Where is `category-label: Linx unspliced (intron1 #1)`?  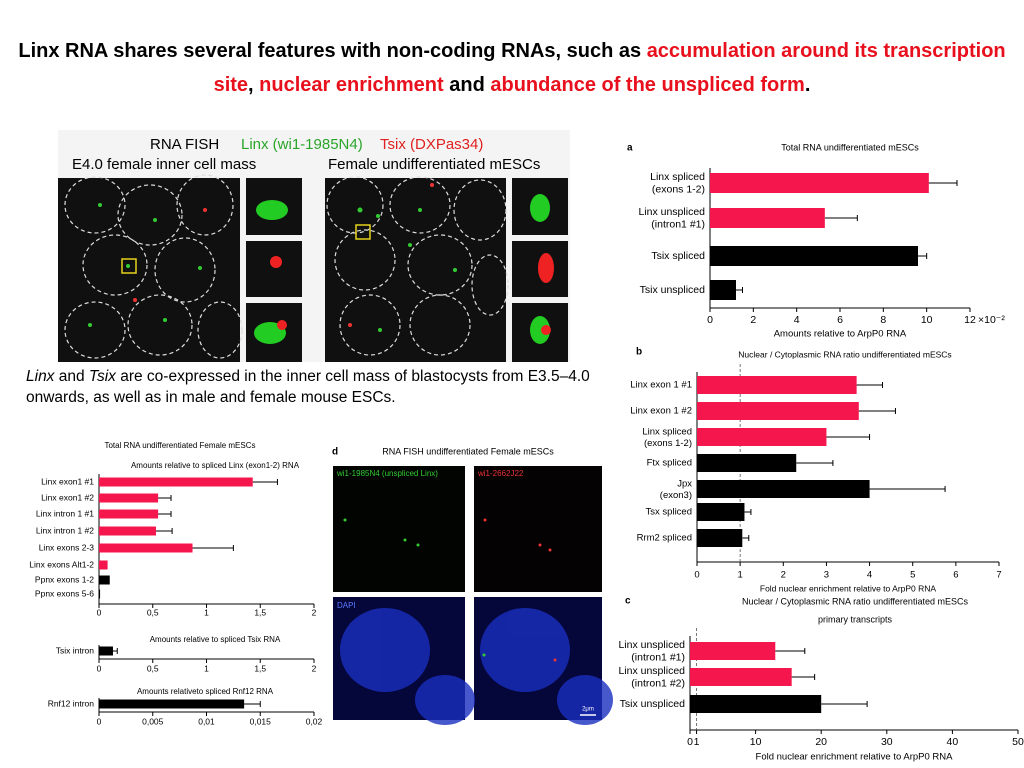 category-label: Linx unspliced (intron1 #1) is located at coordinates (651, 651).